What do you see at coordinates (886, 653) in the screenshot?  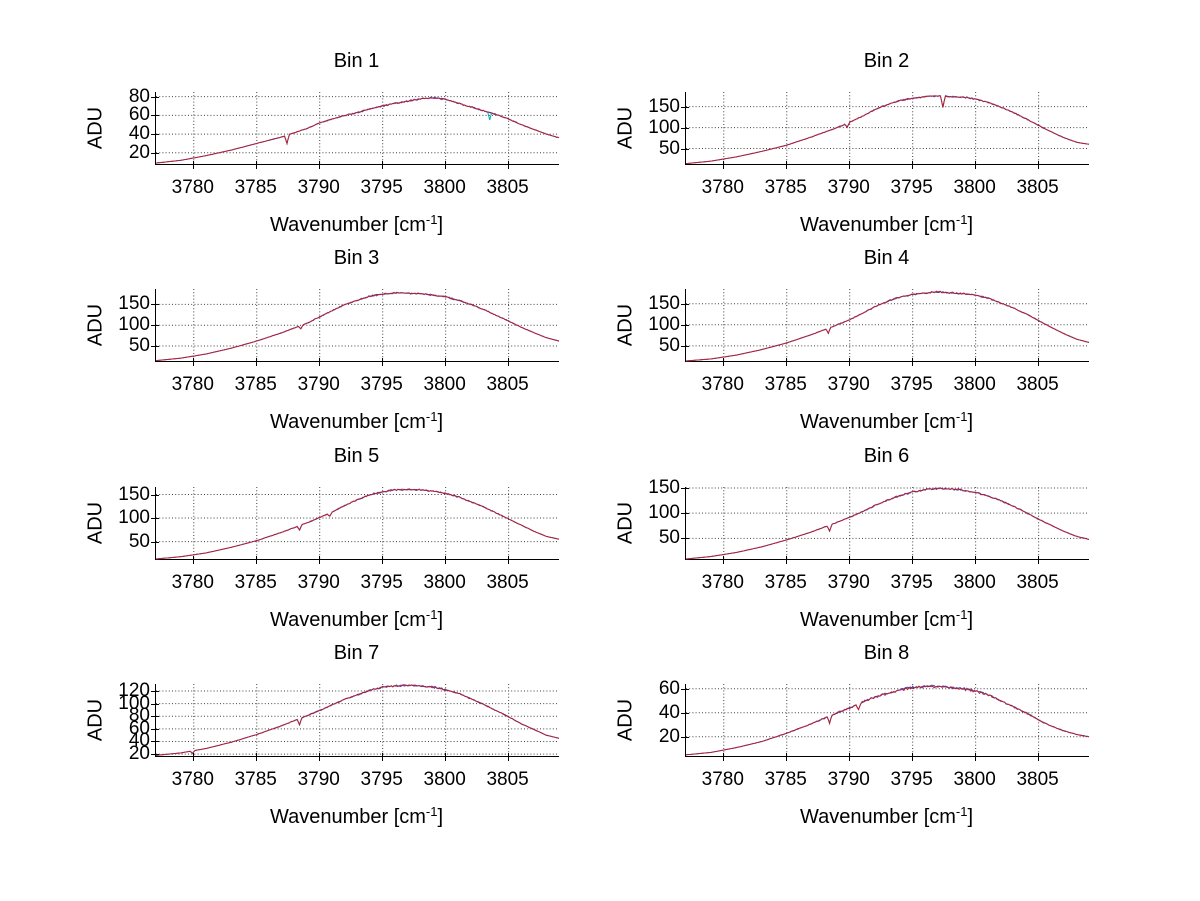 I see `plot-title: Bin 8` at bounding box center [886, 653].